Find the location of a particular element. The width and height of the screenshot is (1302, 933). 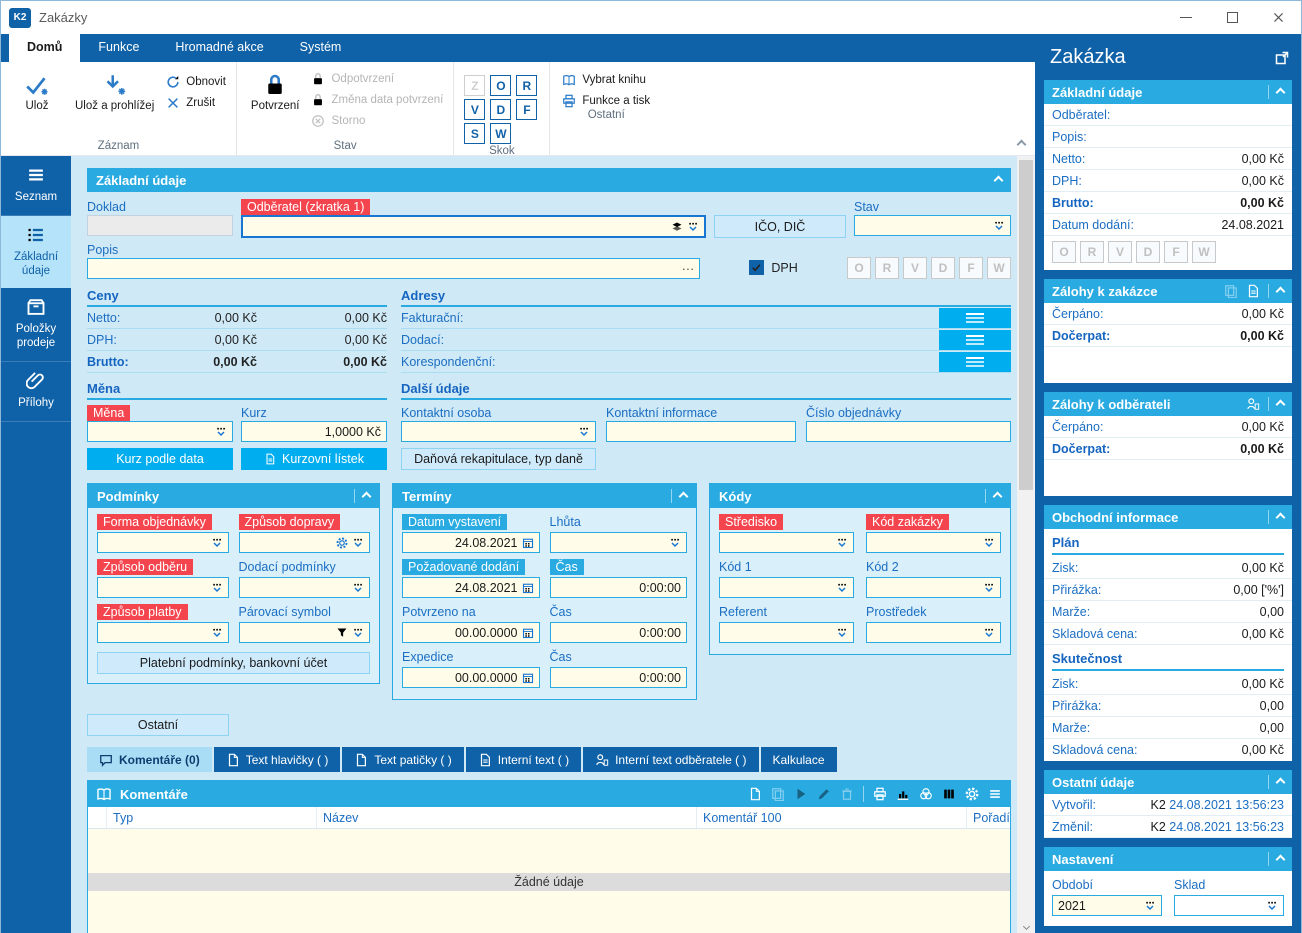

fakturacni-address-button is located at coordinates (975, 317).